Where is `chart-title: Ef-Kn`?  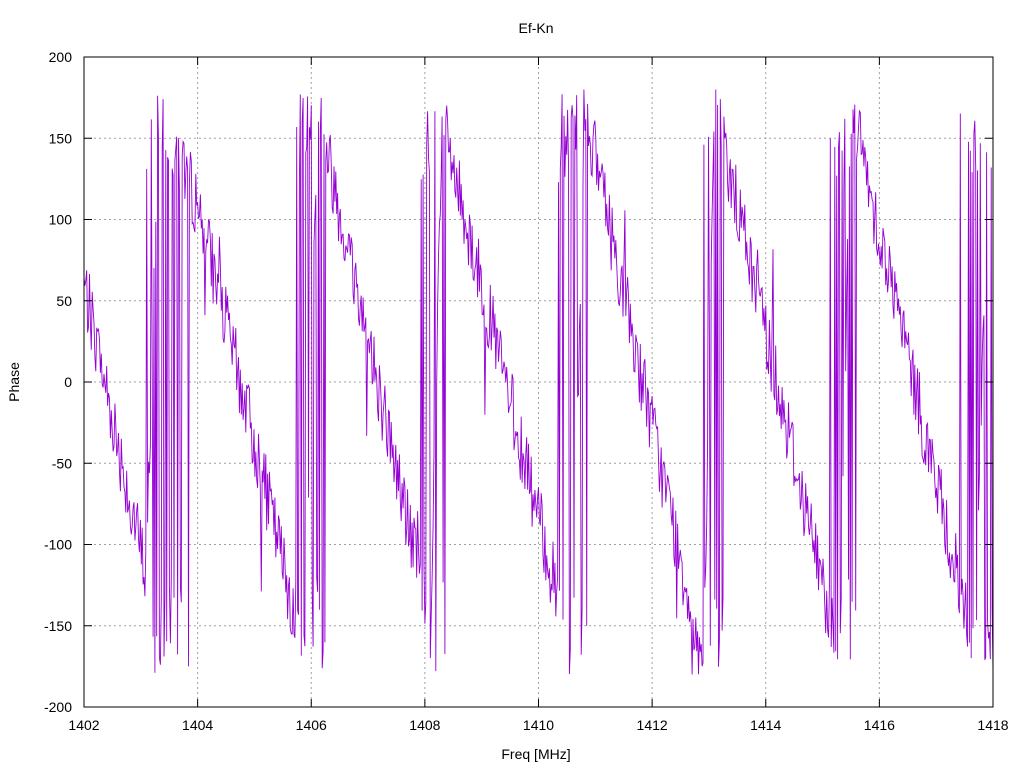
chart-title: Ef-Kn is located at coordinates (535, 28).